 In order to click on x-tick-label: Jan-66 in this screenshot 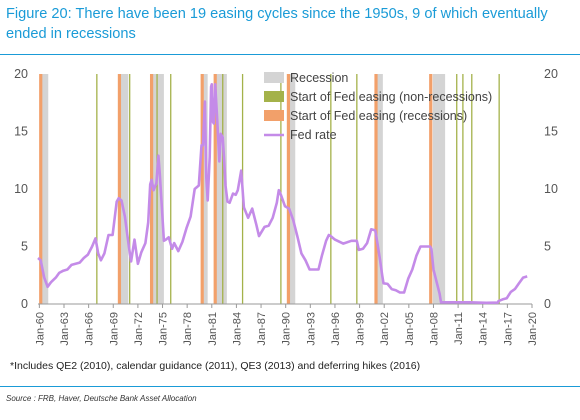, I will do `click(90, 329)`.